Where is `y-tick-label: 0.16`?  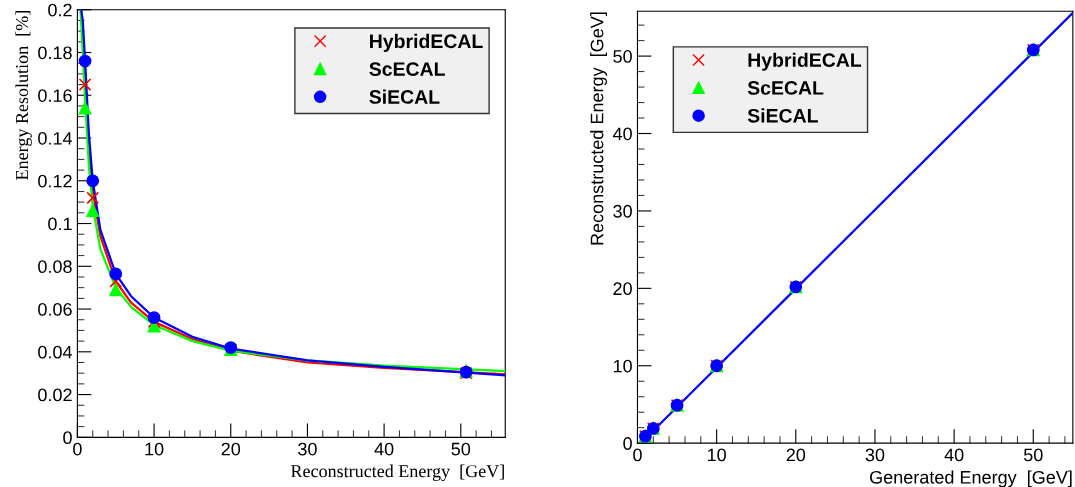
y-tick-label: 0.16 is located at coordinates (55, 95).